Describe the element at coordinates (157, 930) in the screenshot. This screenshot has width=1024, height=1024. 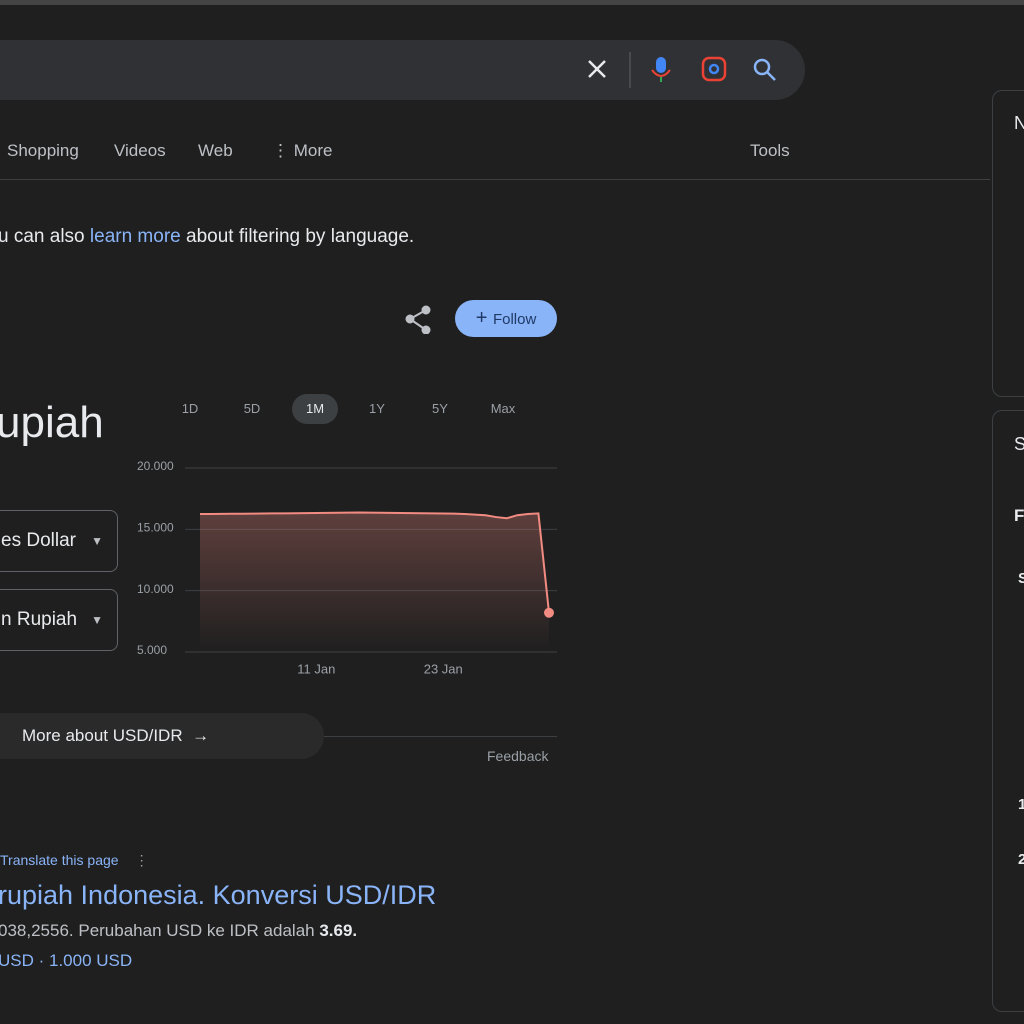
I see `snippet-text: 038,2556. Perubahan USD ke IDR adalah` at that location.